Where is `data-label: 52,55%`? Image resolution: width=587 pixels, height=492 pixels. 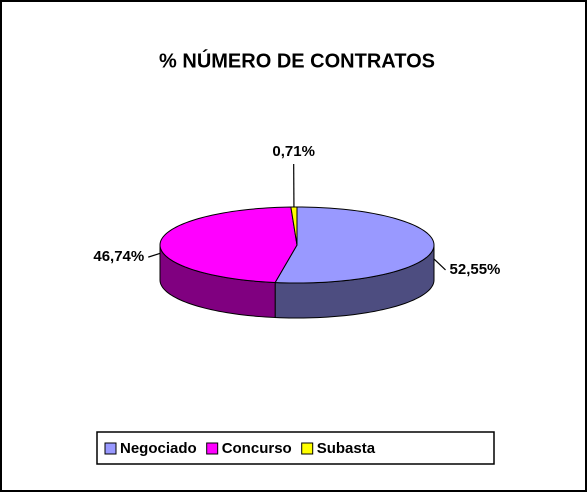
data-label: 52,55% is located at coordinates (475, 269).